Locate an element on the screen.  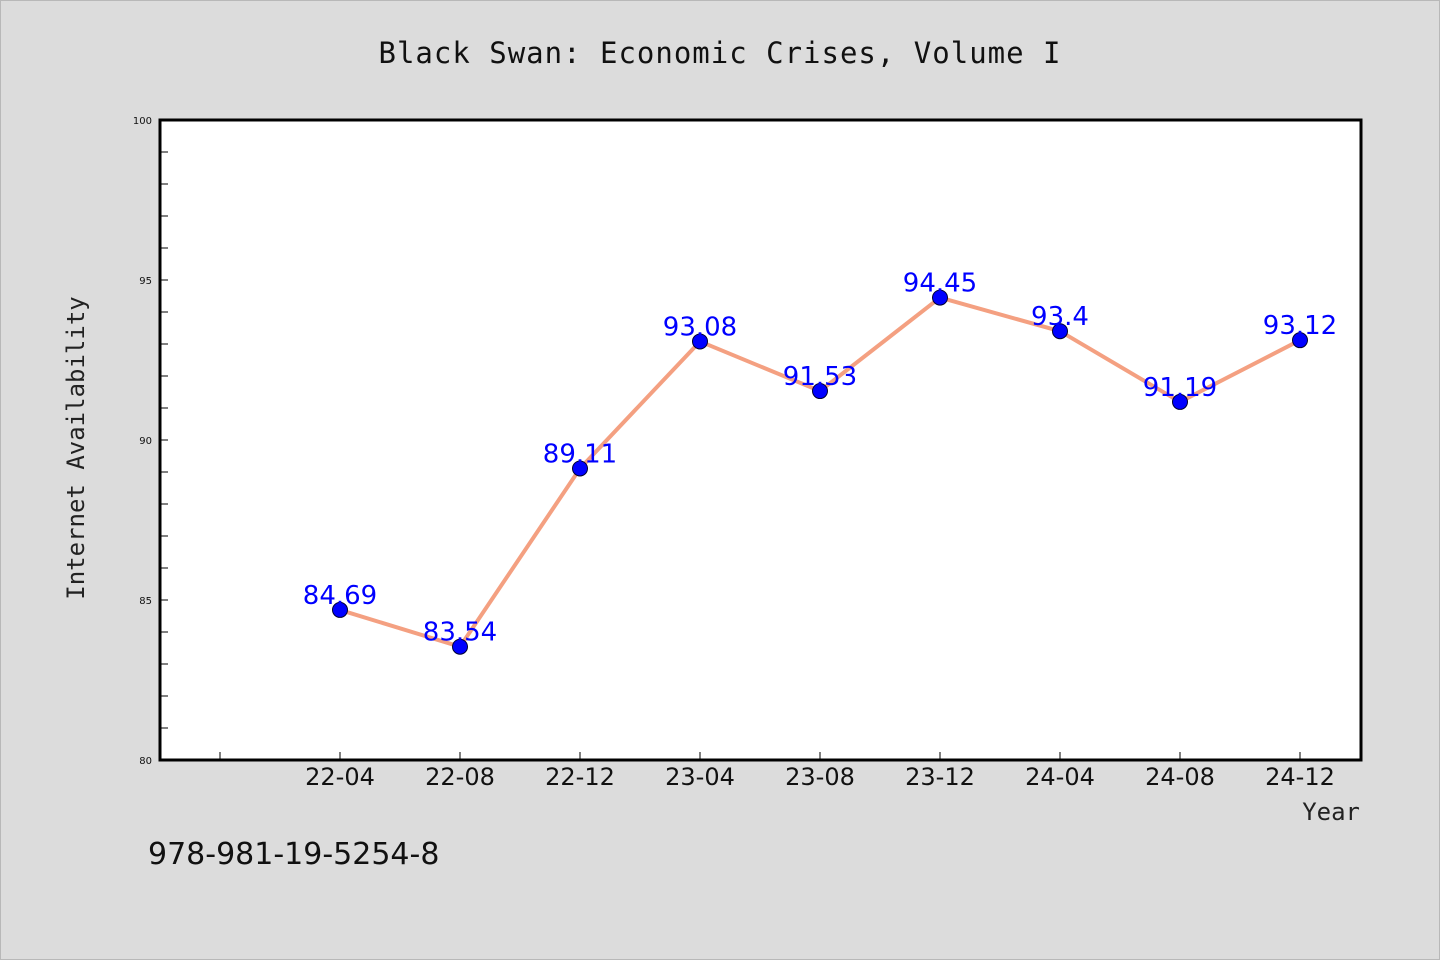
y-tick-label: 80 is located at coordinates (145, 761).